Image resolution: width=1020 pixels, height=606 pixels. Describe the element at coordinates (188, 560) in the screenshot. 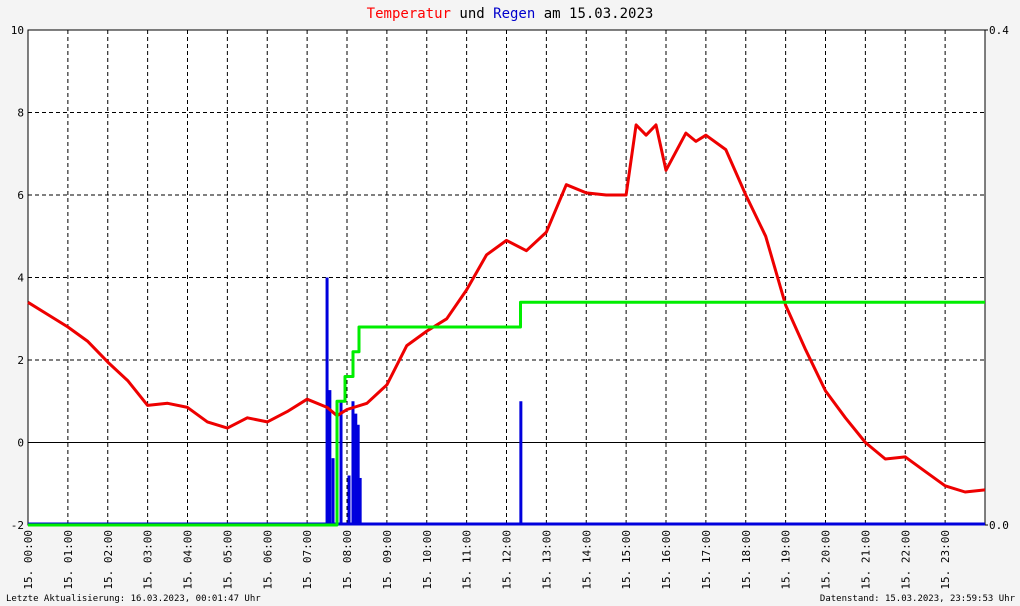

I see `x-tick-label: 15. 04:00` at that location.